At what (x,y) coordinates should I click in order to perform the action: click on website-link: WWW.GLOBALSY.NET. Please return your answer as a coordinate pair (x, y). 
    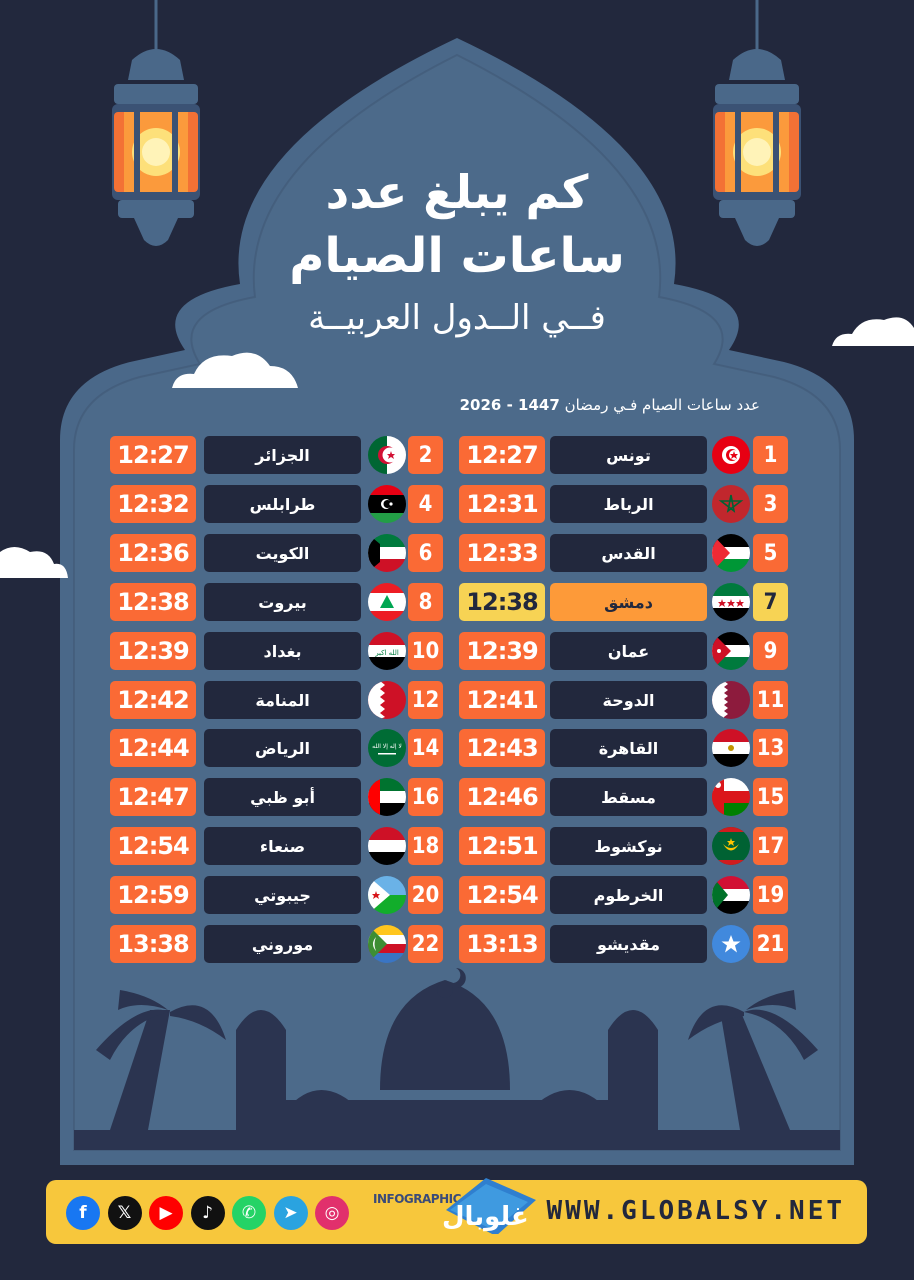
    Looking at the image, I should click on (695, 1211).